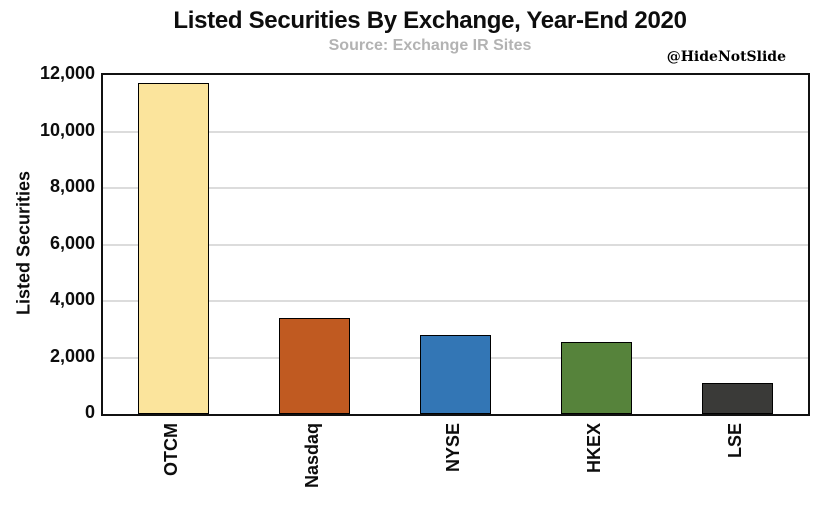  Describe the element at coordinates (311, 456) in the screenshot. I see `x-tick-Nasdaq: Nasdaq` at that location.